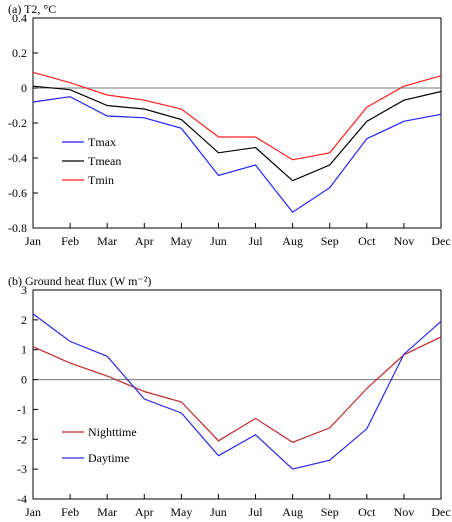 This screenshot has width=452, height=522. I want to click on y-tick-label: 2, so click(24, 320).